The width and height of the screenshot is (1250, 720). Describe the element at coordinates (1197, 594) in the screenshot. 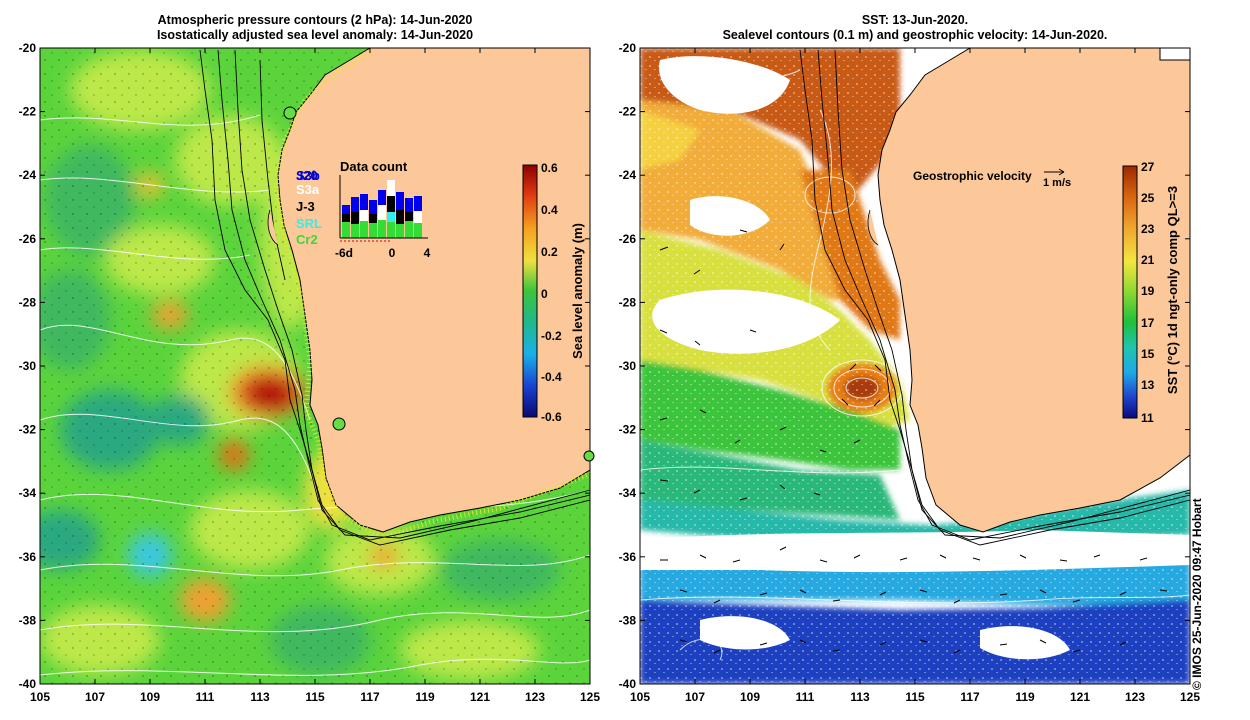

I see `credit-text: © IMOS 25-Jun-2020 09:47 Hobart` at that location.